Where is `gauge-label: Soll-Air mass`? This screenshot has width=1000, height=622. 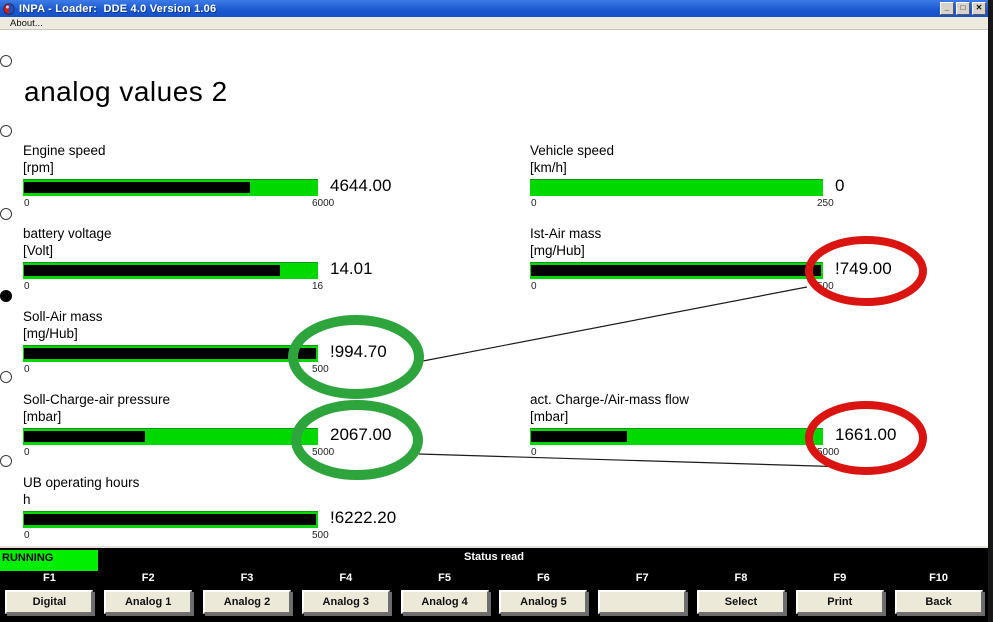 gauge-label: Soll-Air mass is located at coordinates (63, 316).